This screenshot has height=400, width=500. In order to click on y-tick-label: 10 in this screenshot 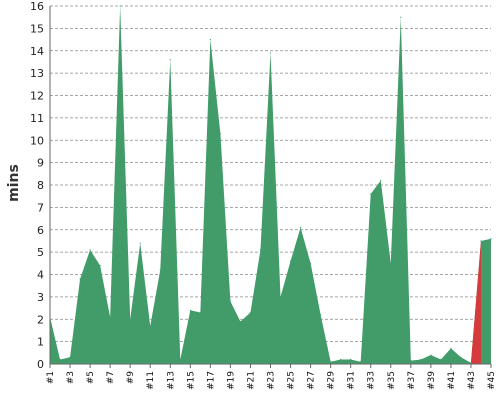, I will do `click(37, 140)`.